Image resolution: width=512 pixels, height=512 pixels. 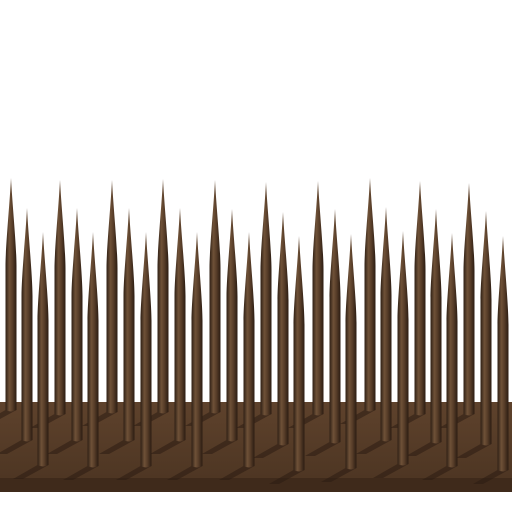 I want to click on base-front-face, so click(x=256, y=485).